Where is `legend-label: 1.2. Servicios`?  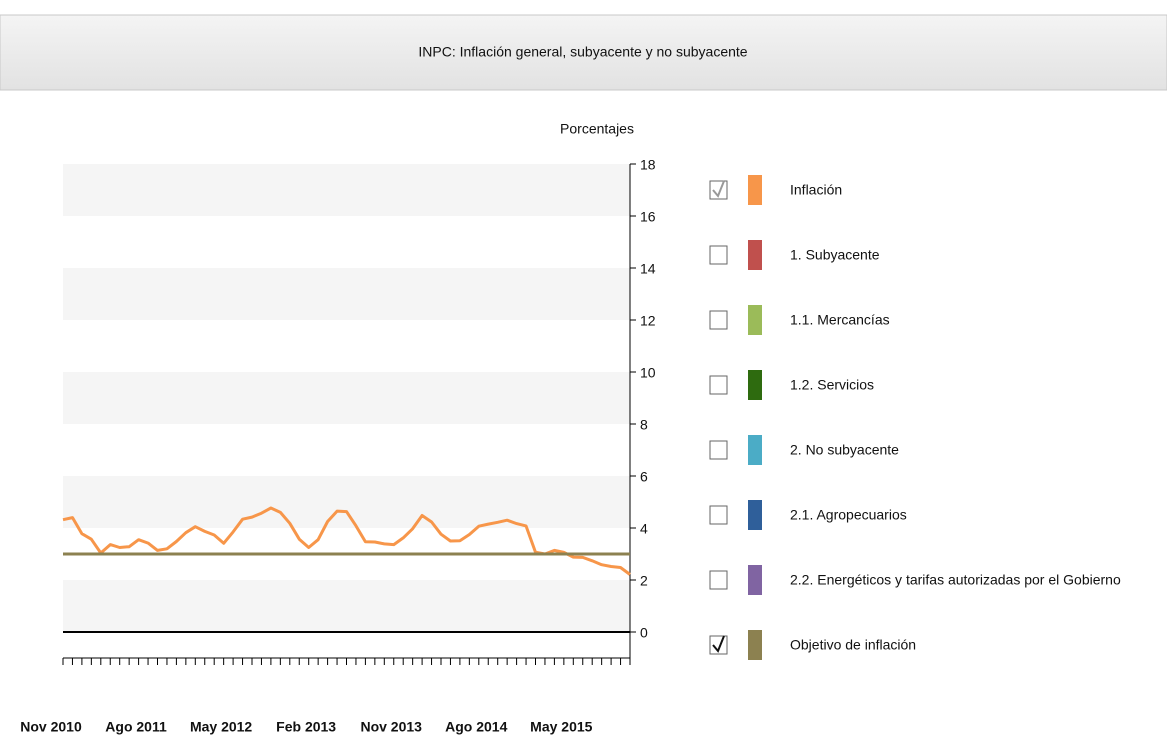 legend-label: 1.2. Servicios is located at coordinates (832, 385).